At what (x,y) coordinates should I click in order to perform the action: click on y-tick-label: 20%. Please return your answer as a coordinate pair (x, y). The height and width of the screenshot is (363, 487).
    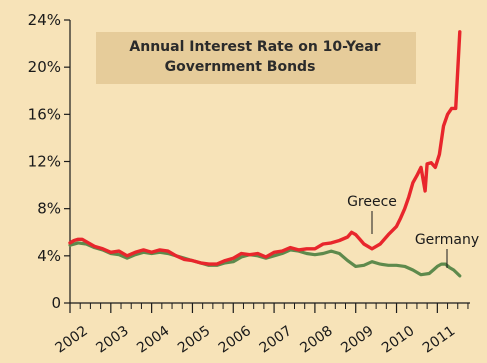
    Looking at the image, I should click on (44, 67).